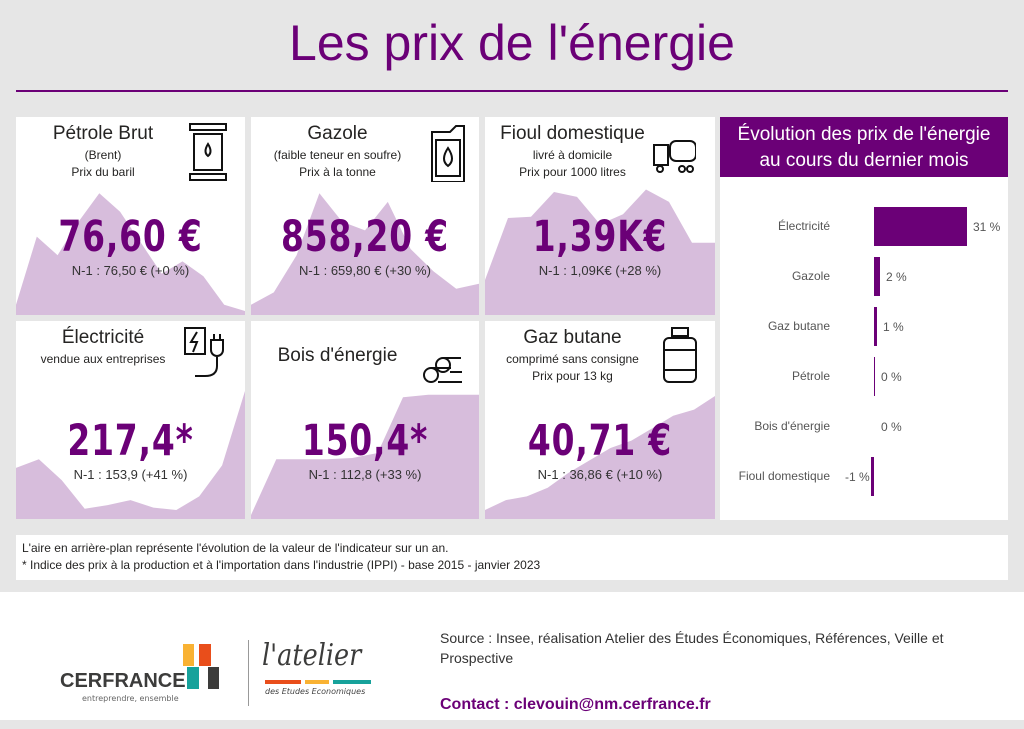 The image size is (1024, 729). Describe the element at coordinates (680, 355) in the screenshot. I see `gas-bottle-icon` at that location.